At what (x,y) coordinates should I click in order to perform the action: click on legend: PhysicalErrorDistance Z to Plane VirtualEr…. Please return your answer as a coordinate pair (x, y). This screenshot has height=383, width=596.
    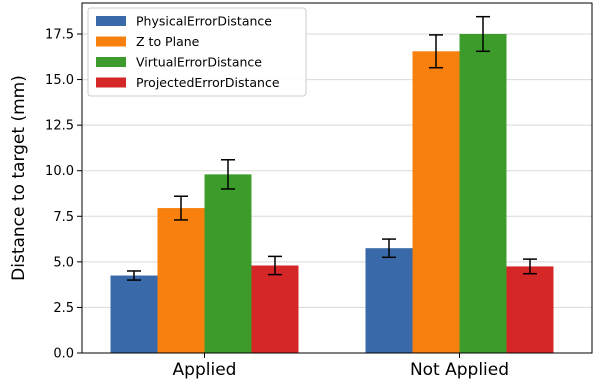
    Looking at the image, I should click on (197, 52).